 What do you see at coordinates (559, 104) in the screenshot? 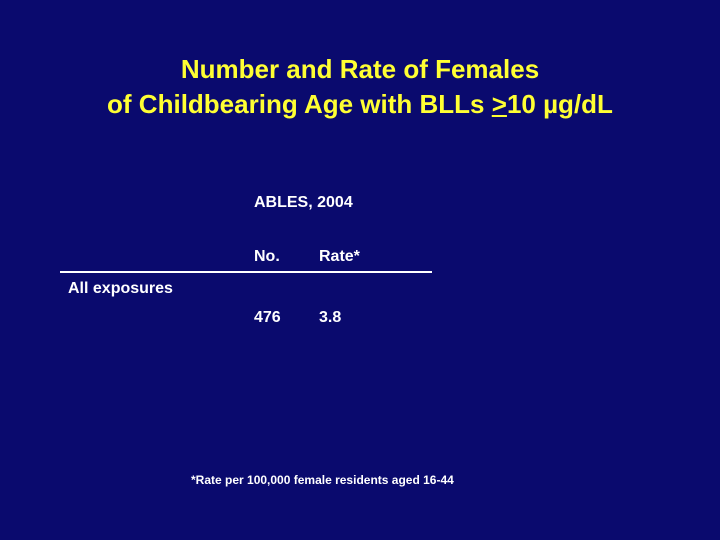
I see `title-line-2-suffix: 10 µg/dL` at bounding box center [559, 104].